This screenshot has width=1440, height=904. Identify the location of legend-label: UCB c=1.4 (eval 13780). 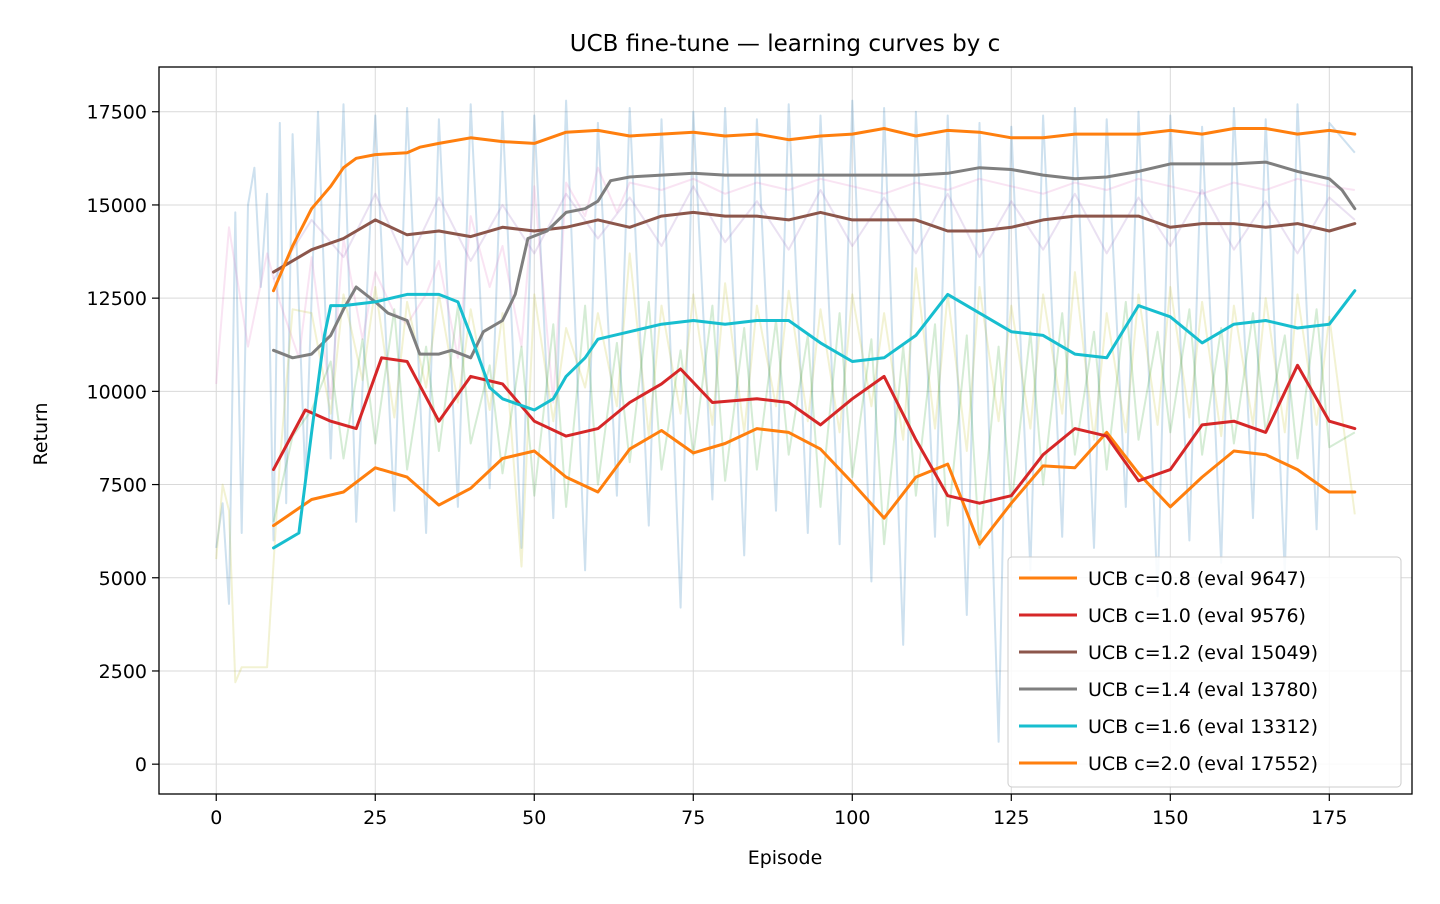
(1203, 690).